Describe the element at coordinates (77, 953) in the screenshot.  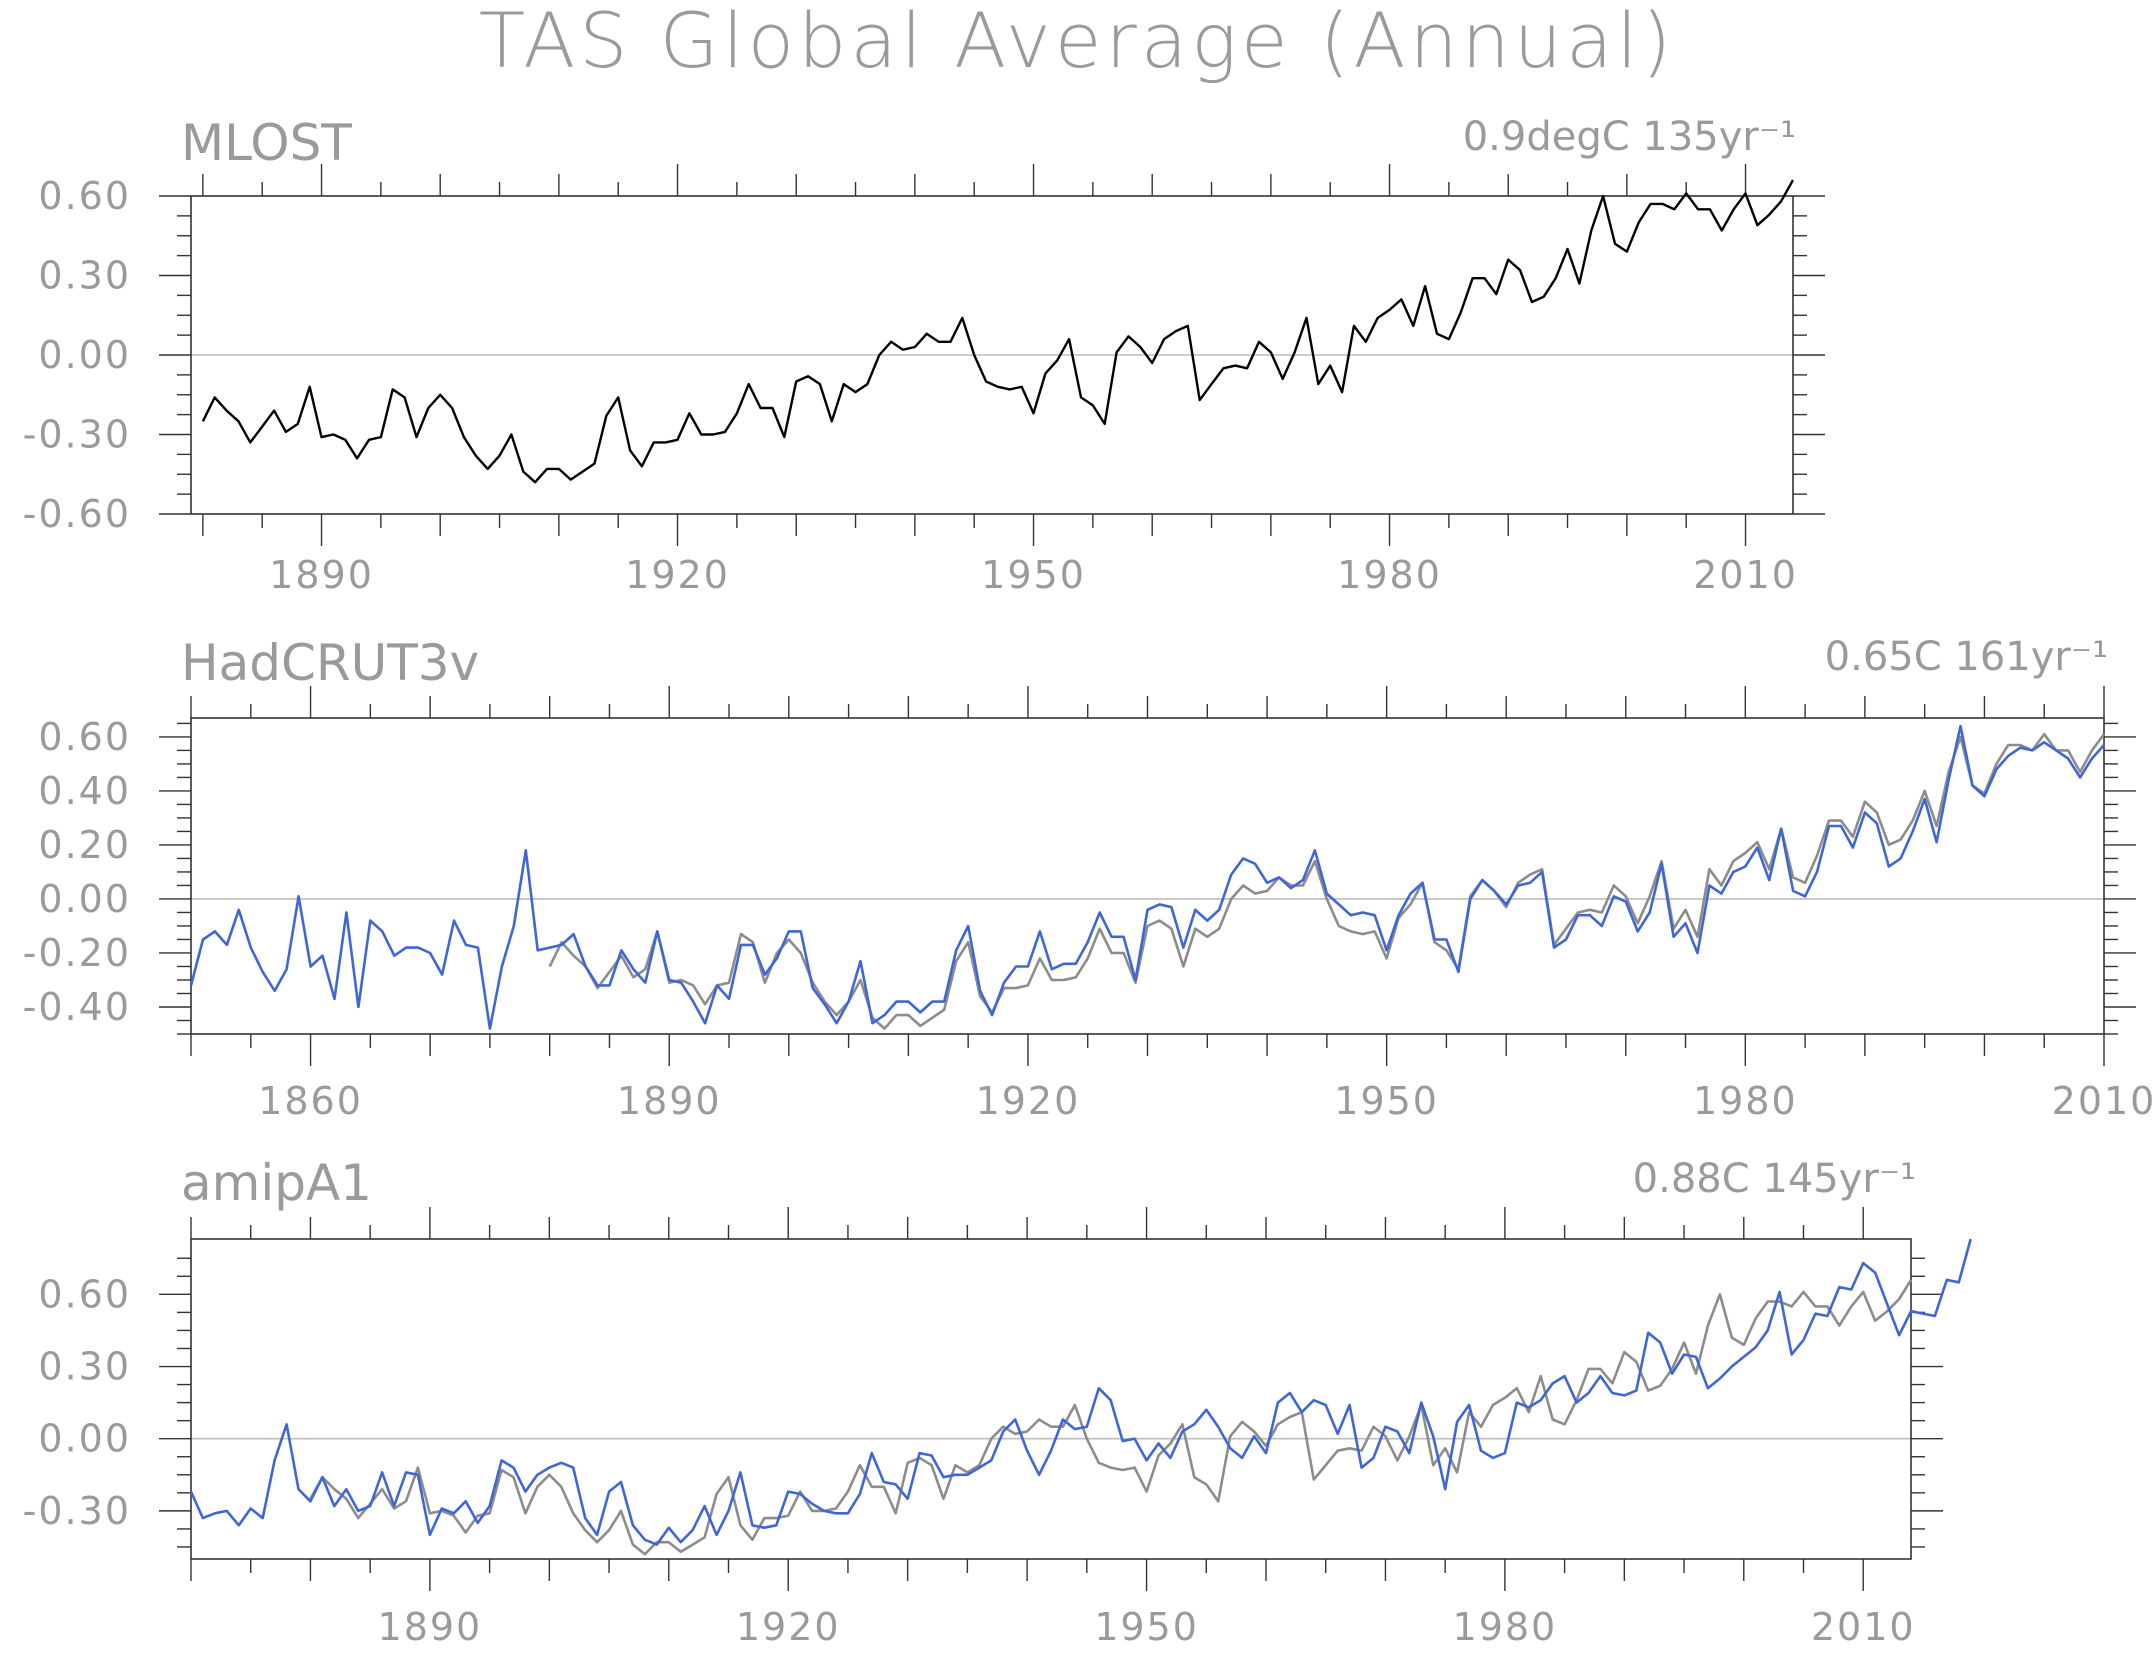
I see `y-tick-label: -0.20` at that location.